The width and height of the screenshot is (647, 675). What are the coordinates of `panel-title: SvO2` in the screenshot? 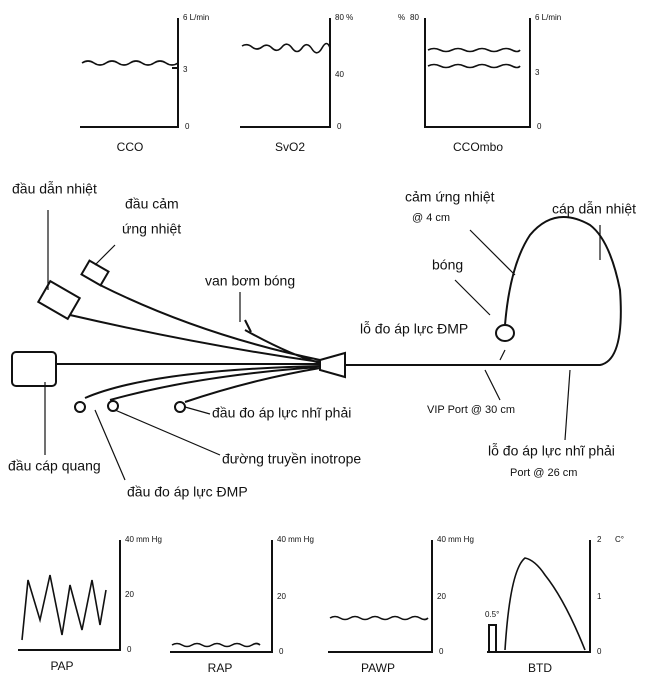 It's located at (290, 147).